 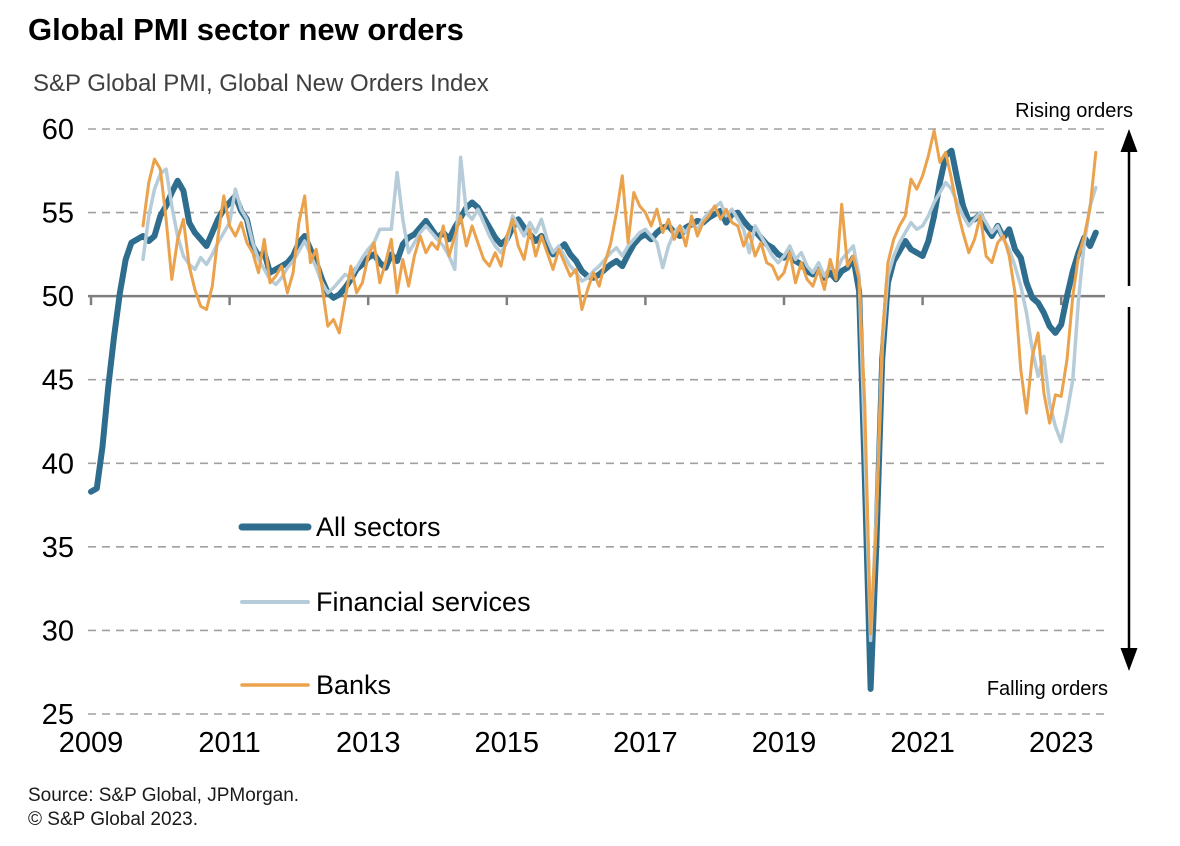 I want to click on arrow-up, so click(x=1129, y=207).